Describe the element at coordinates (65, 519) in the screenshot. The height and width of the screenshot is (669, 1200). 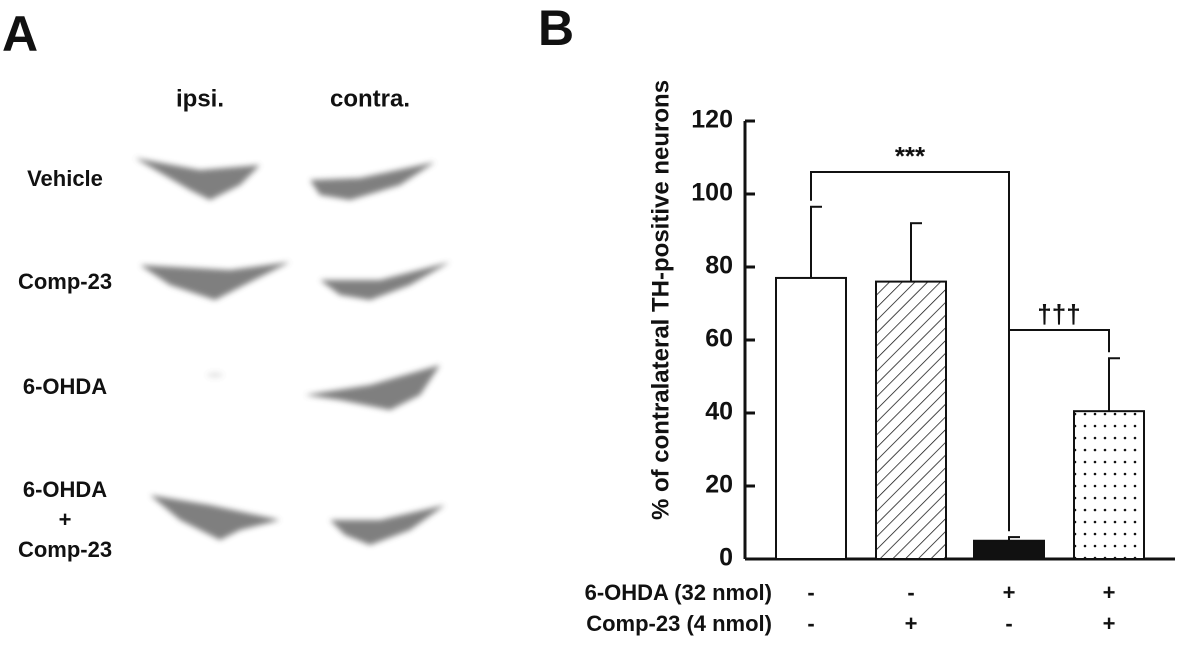
I see `row-label: +` at that location.